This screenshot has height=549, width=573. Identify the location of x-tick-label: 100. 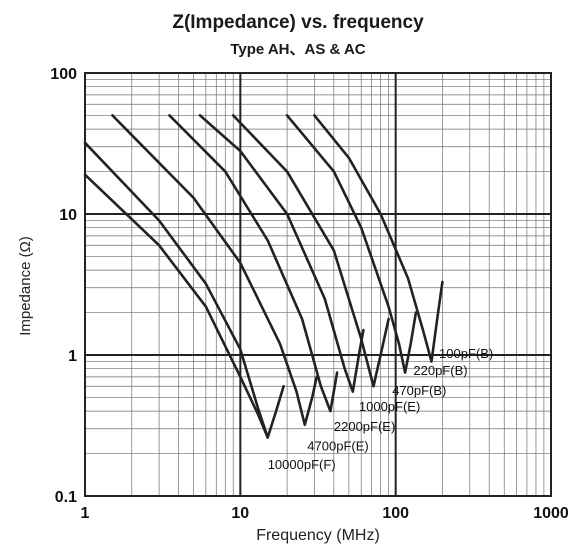
(395, 513).